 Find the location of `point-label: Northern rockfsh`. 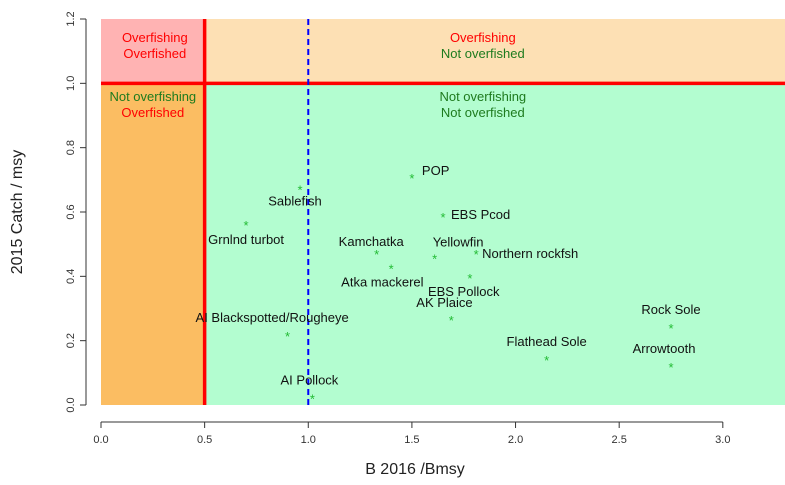

point-label: Northern rockfsh is located at coordinates (530, 253).